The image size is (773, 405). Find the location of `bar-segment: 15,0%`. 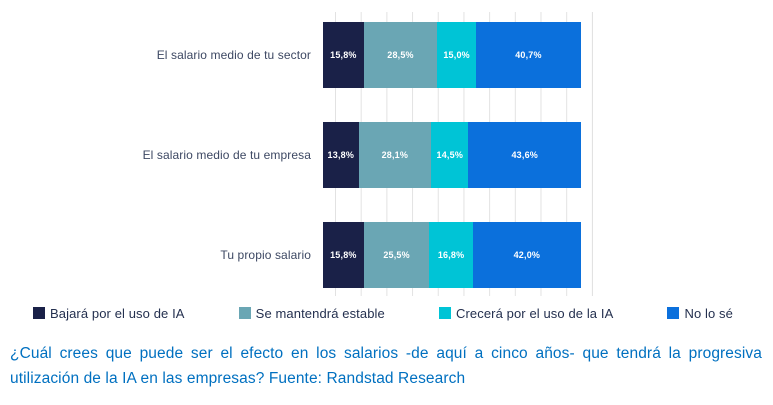

bar-segment: 15,0% is located at coordinates (456, 55).